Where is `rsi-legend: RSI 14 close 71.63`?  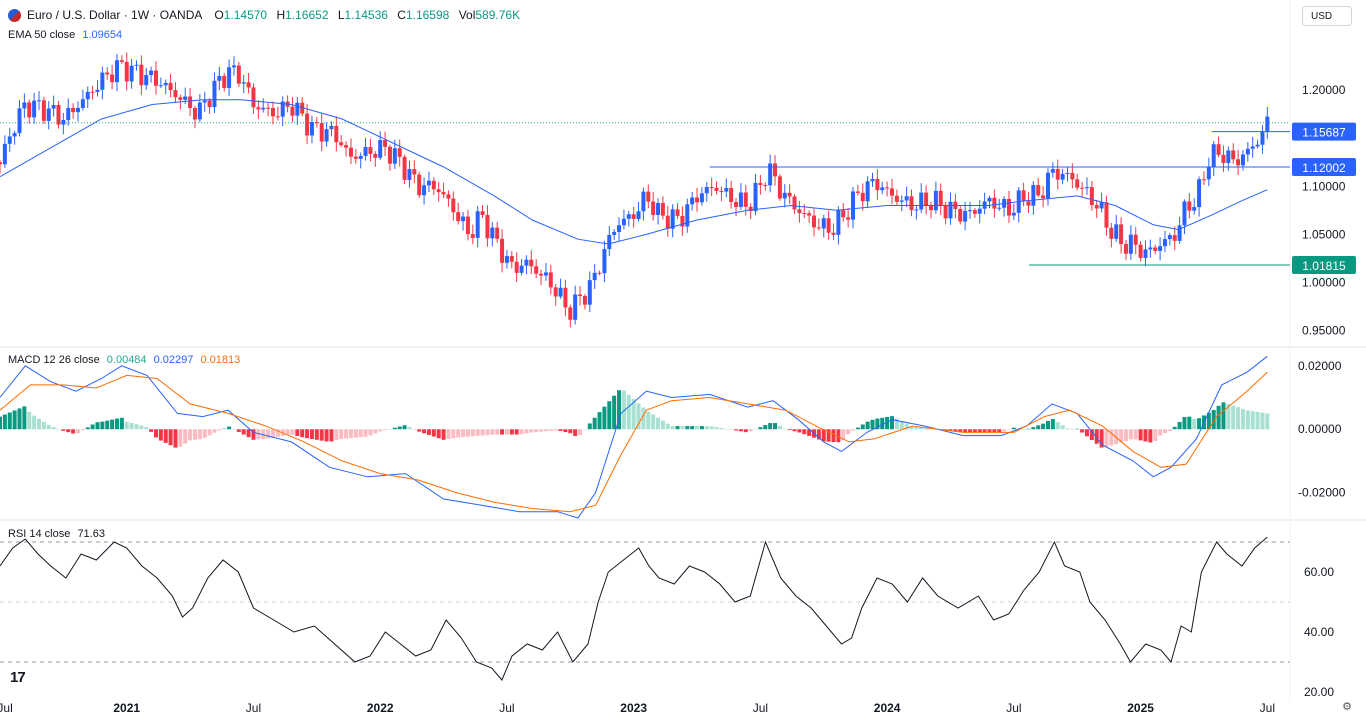 rsi-legend: RSI 14 close 71.63 is located at coordinates (56, 534).